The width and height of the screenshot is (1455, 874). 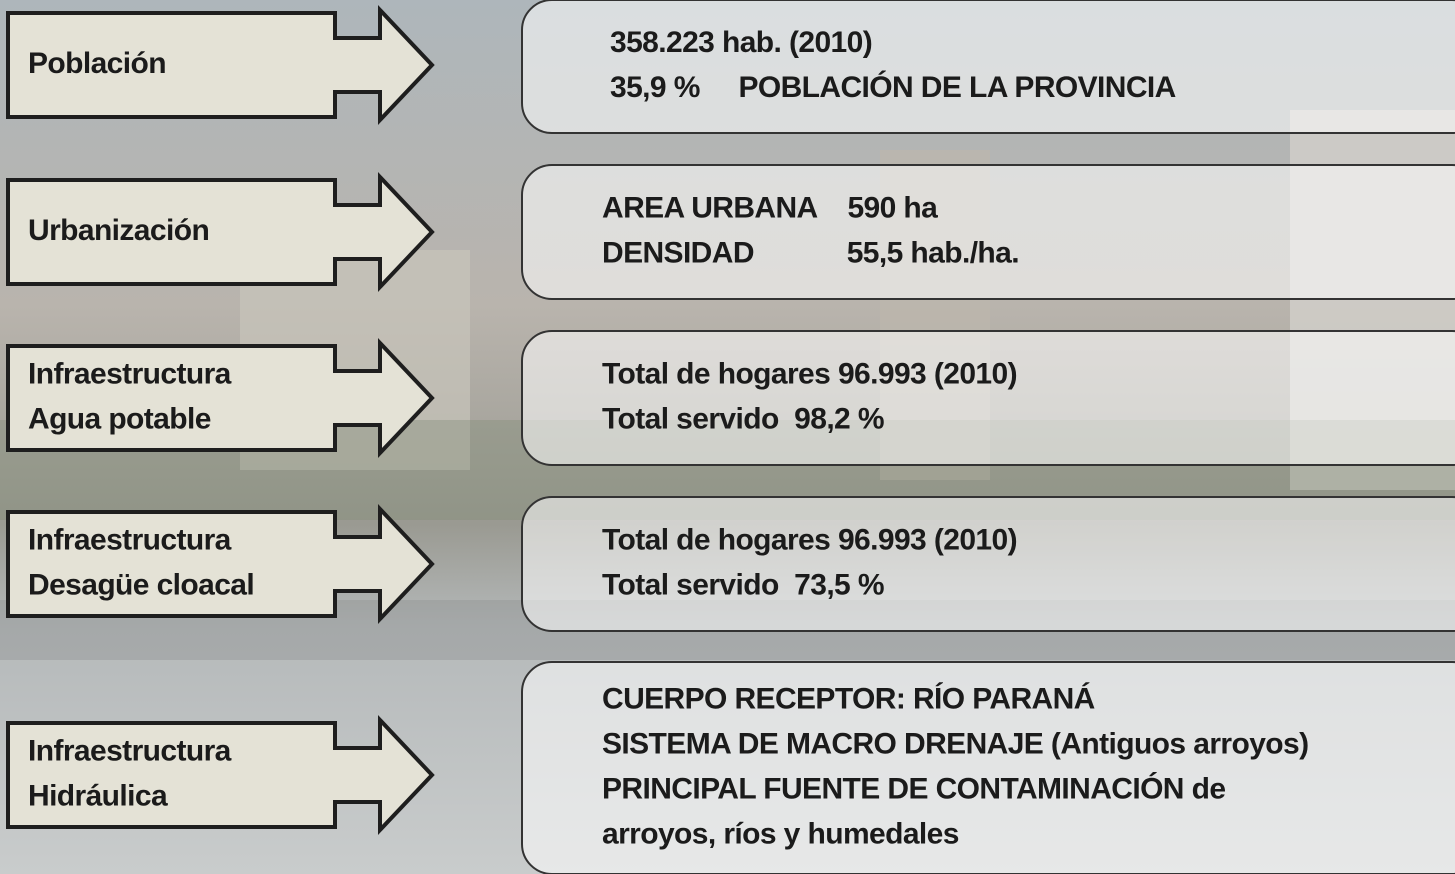 What do you see at coordinates (741, 42) in the screenshot?
I see `info-line: 358.223 hab. (2010)` at bounding box center [741, 42].